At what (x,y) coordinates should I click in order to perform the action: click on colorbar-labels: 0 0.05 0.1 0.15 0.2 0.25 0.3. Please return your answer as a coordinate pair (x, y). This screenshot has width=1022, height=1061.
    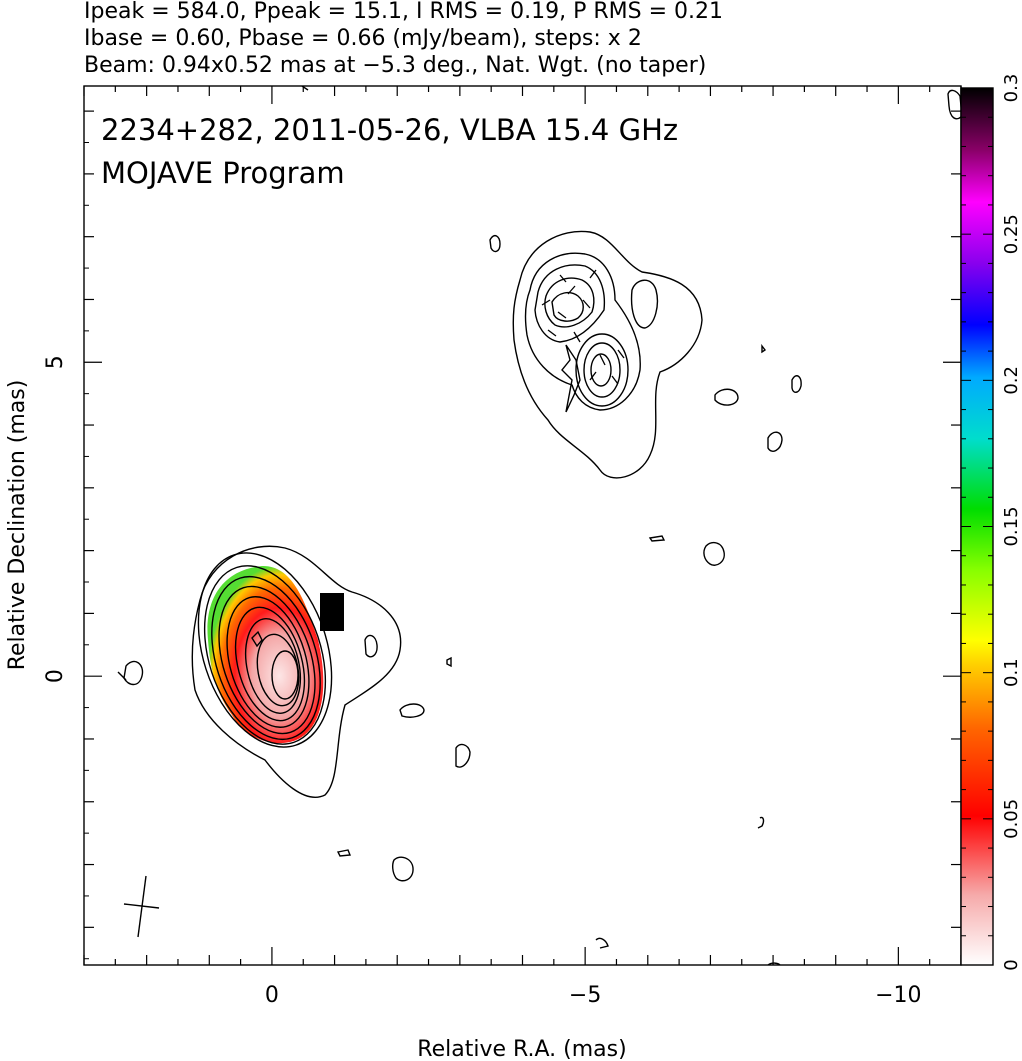
    Looking at the image, I should click on (1011, 522).